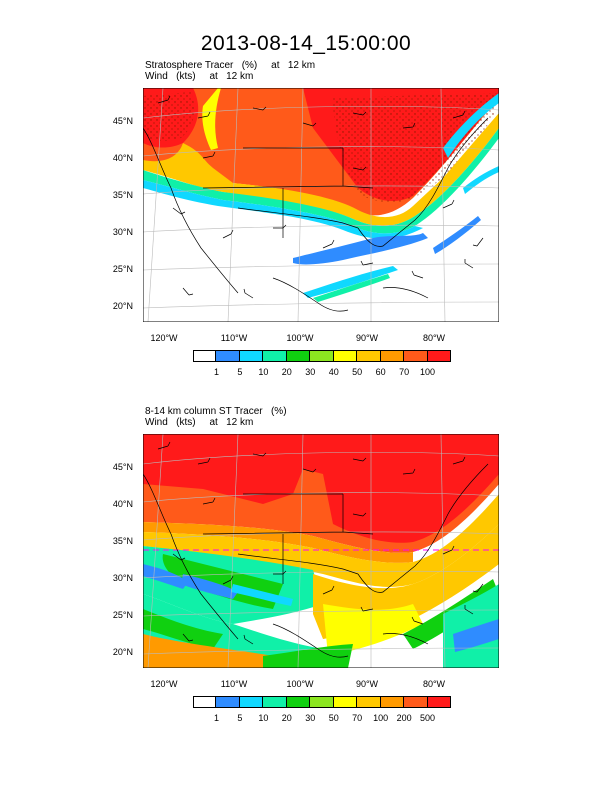 Image resolution: width=612 pixels, height=792 pixels. Describe the element at coordinates (234, 684) in the screenshot. I see `panel2-lon-label: 110°W` at that location.